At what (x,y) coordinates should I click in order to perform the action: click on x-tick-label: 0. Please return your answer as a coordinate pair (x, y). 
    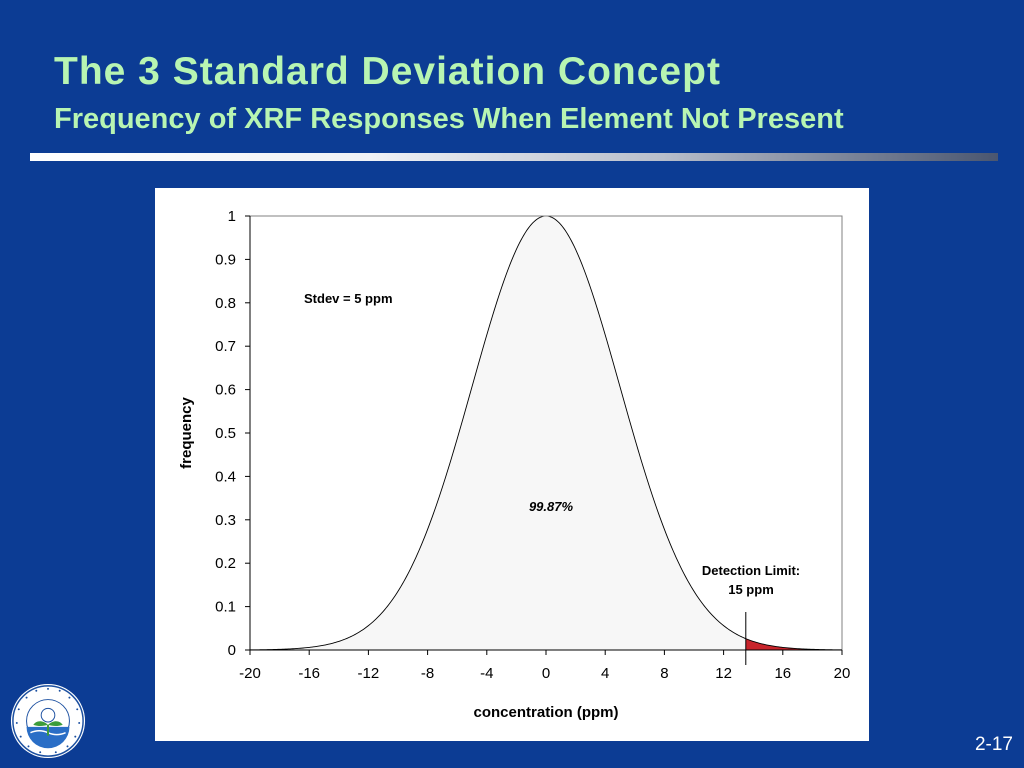
    Looking at the image, I should click on (546, 673).